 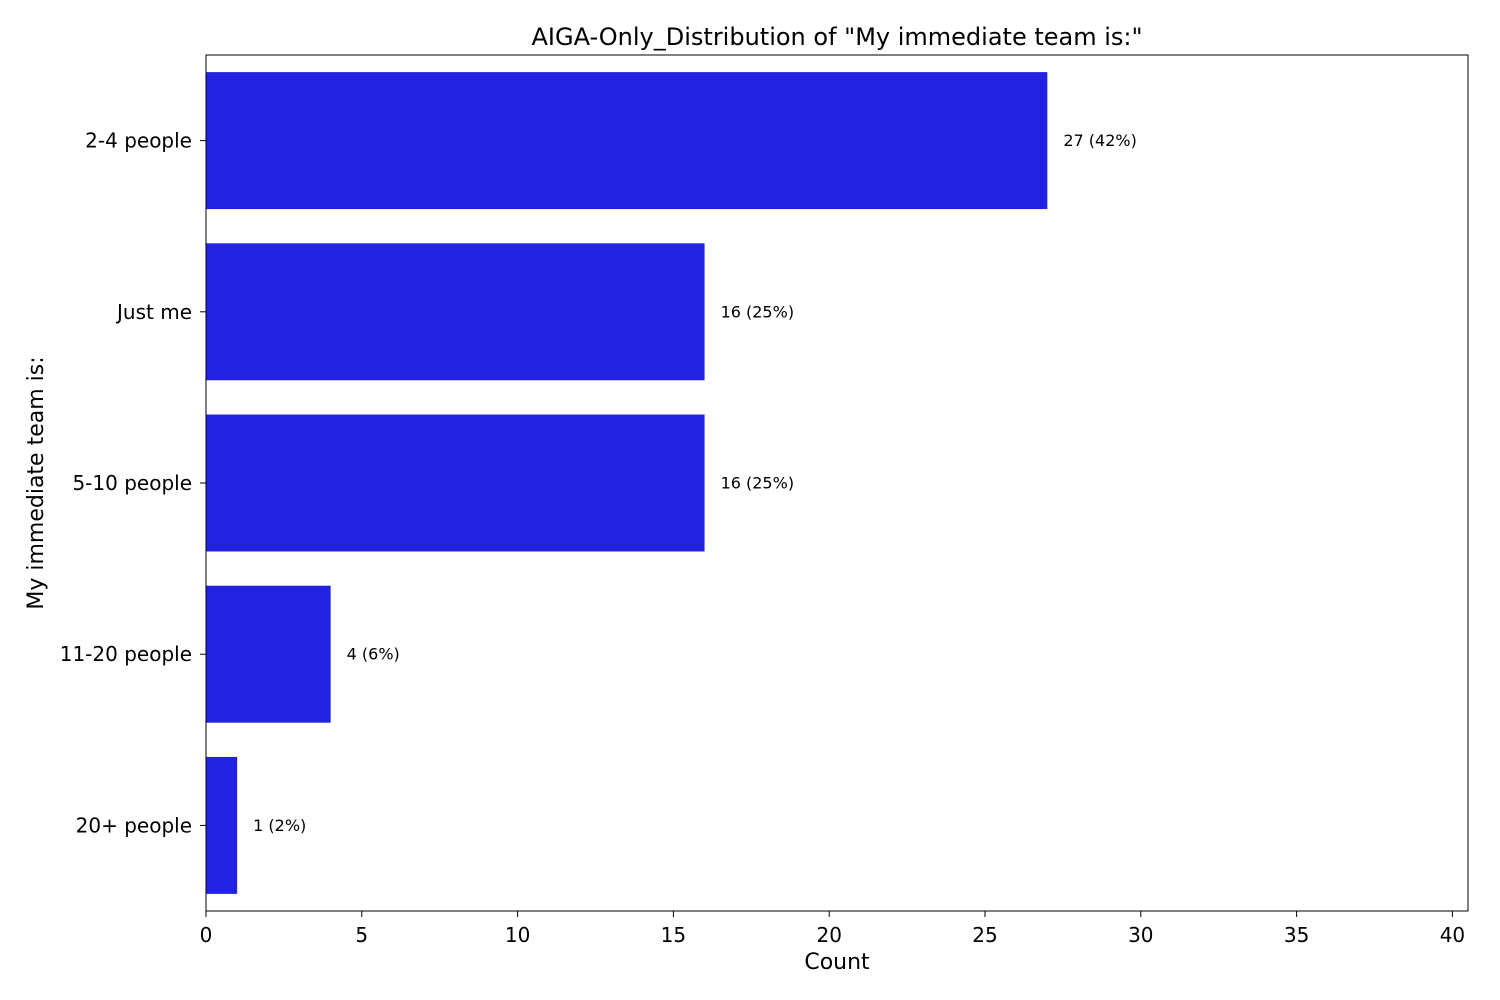 I want to click on data-label: 1 (2%), so click(x=279, y=825).